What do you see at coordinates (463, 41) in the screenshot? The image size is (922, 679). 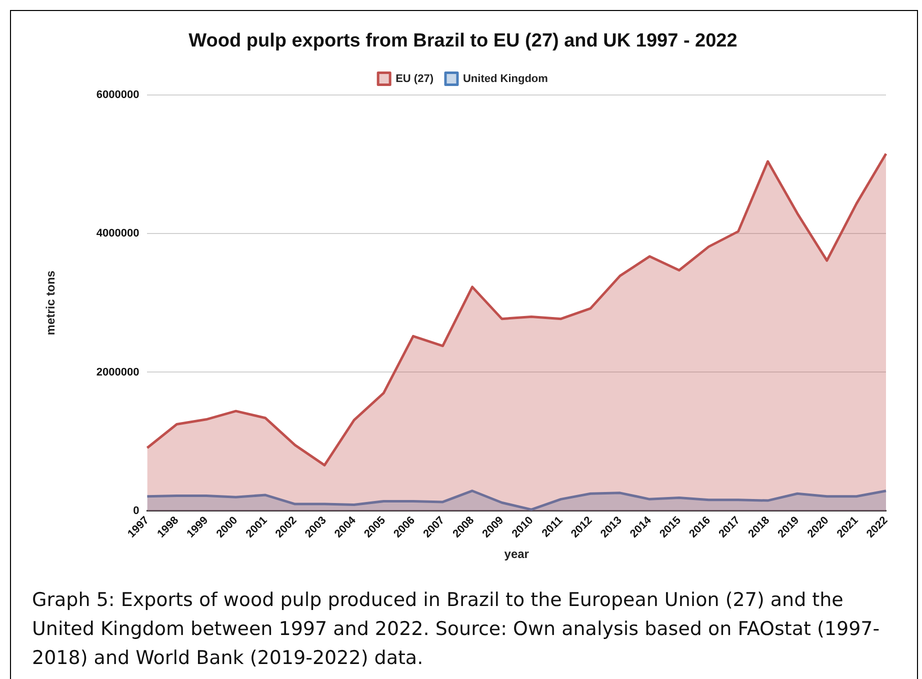 I see `chart-title: Wood pulp exports from Brazil to EU (27) and UK 1997 - 2022` at bounding box center [463, 41].